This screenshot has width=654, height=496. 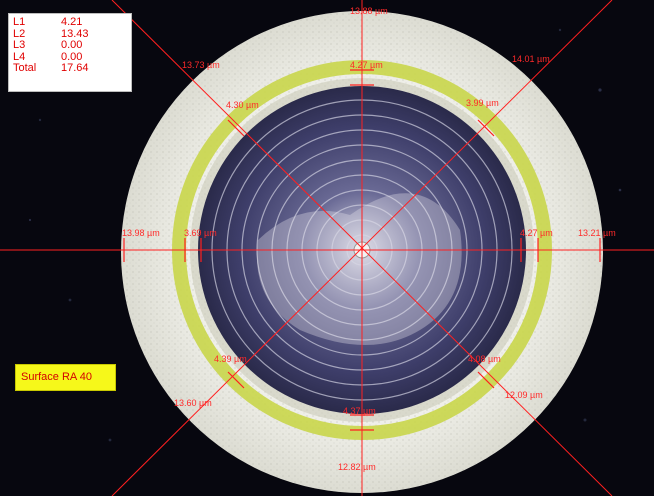 What do you see at coordinates (25, 68) in the screenshot?
I see `legend-key: Total` at bounding box center [25, 68].